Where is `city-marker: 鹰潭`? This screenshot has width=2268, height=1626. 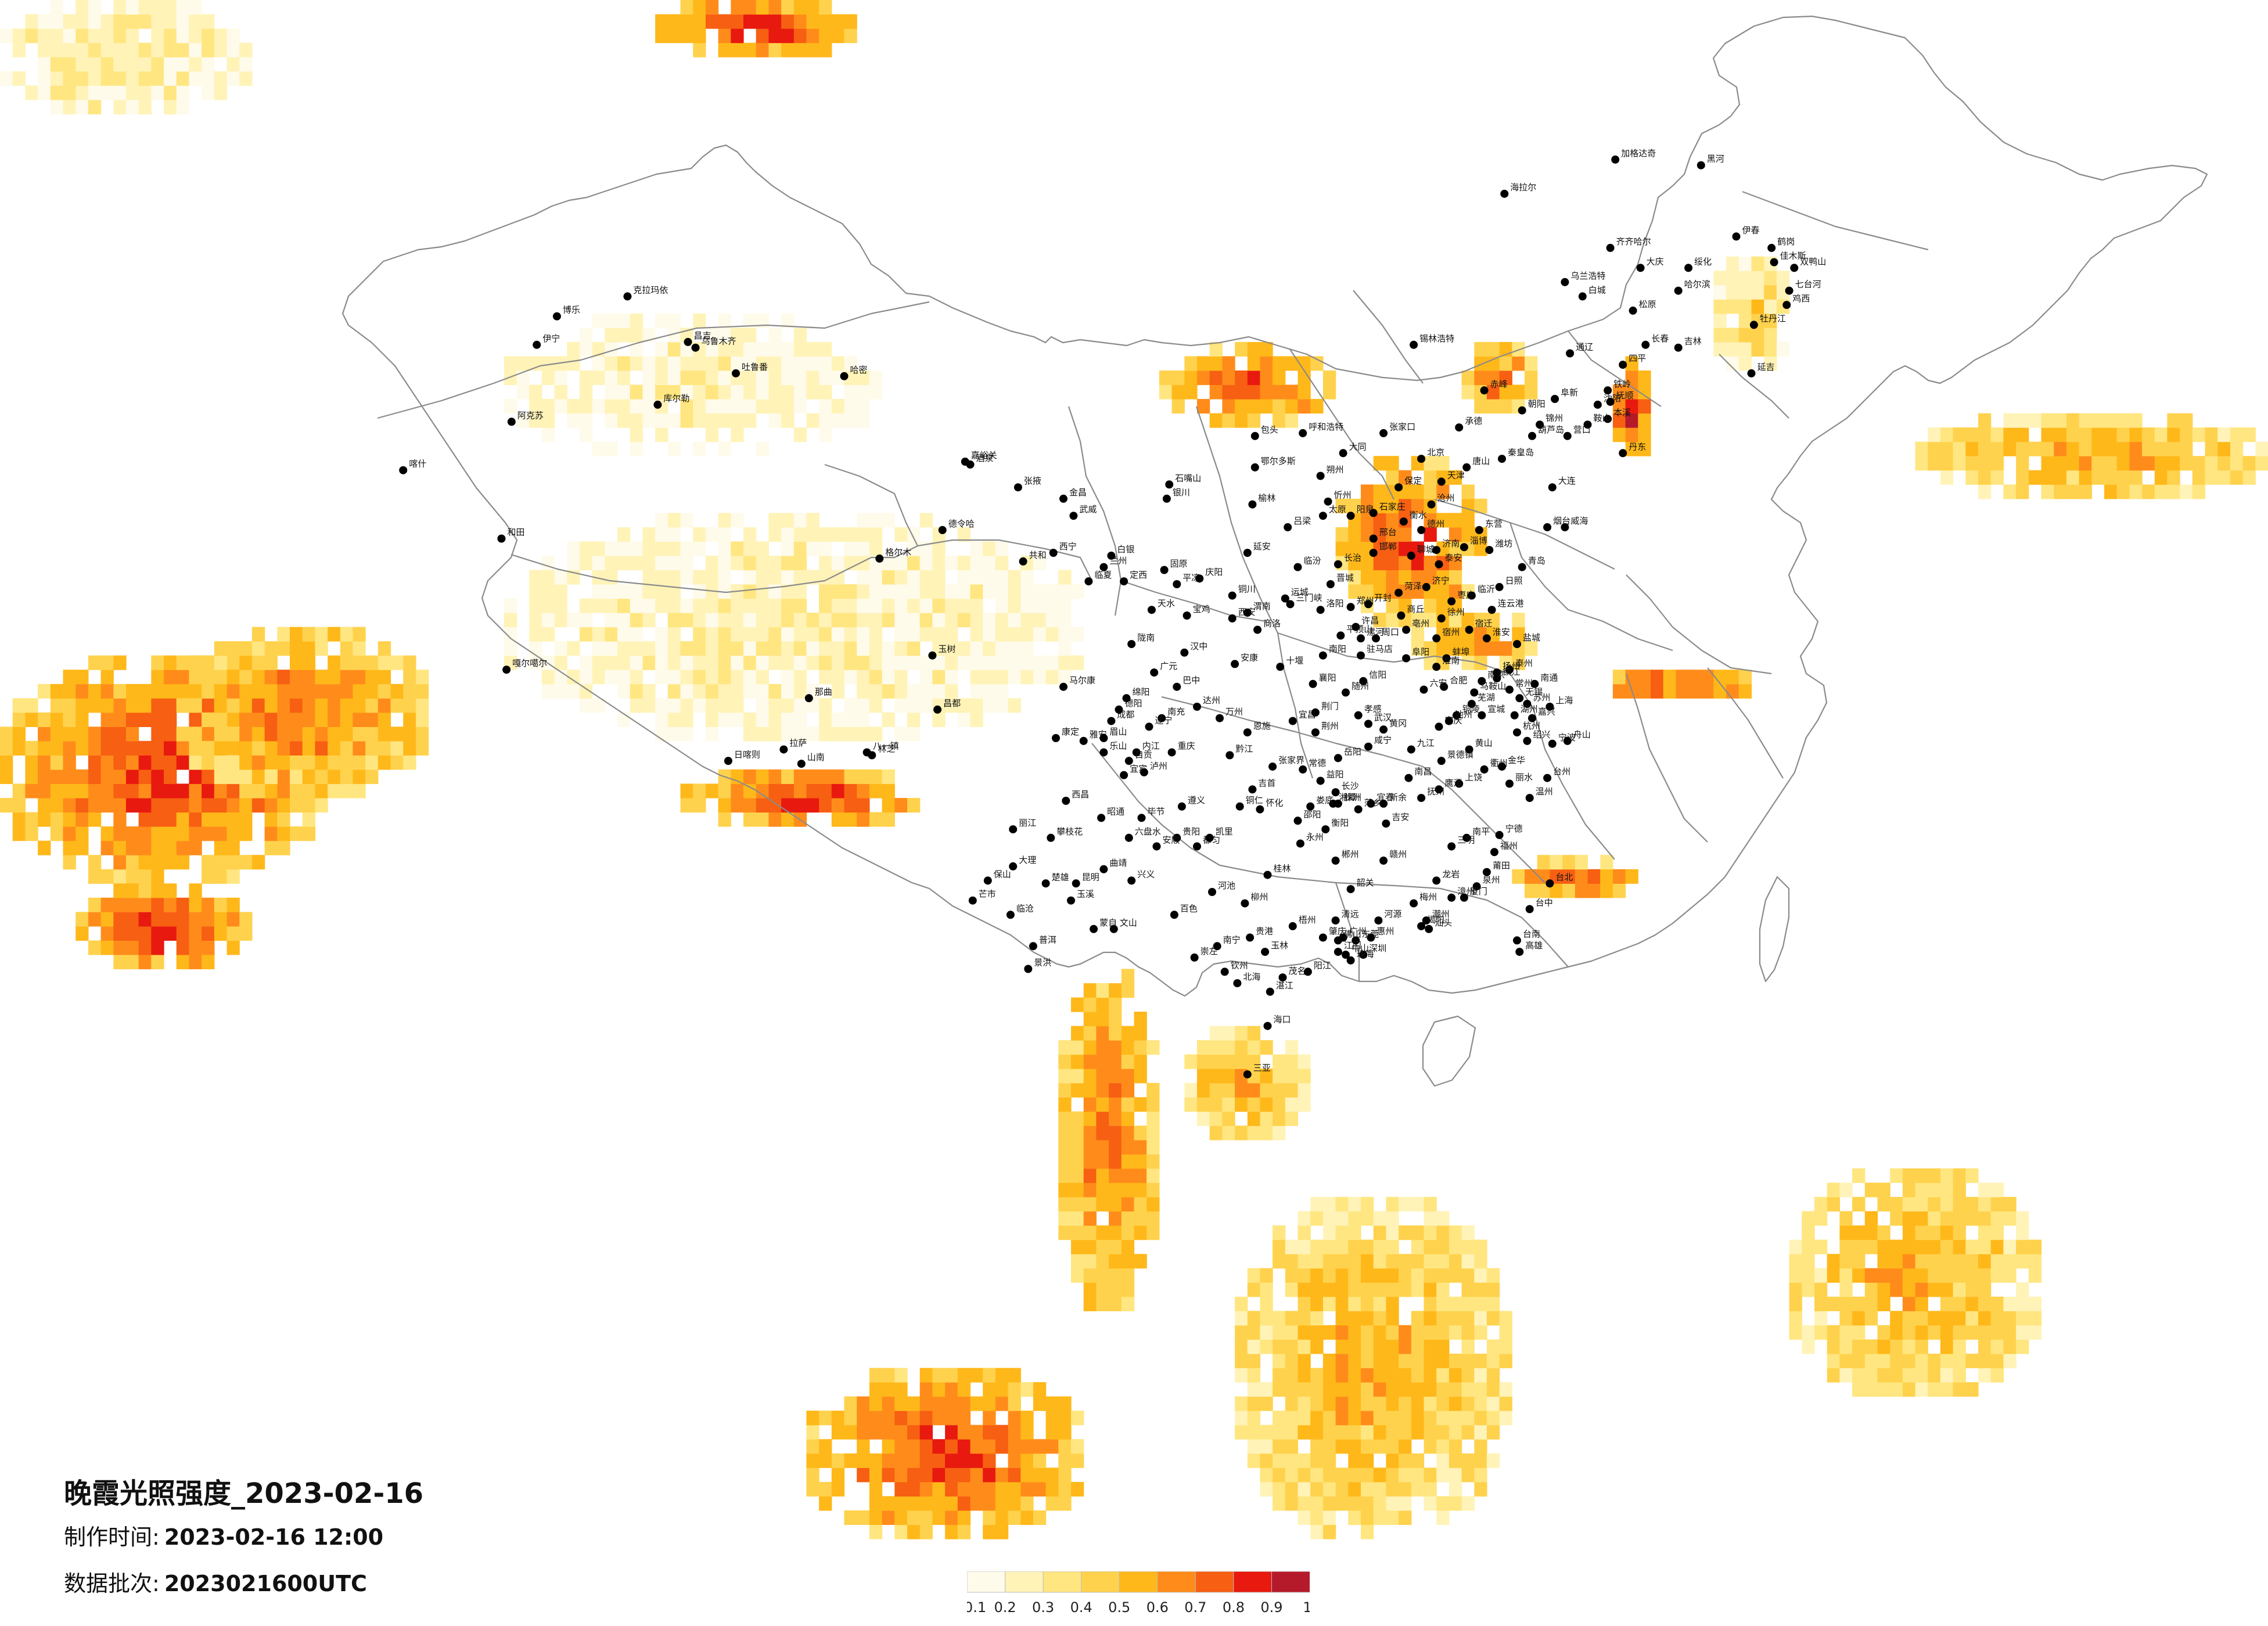
city-marker: 鹰潭 is located at coordinates (1448, 786).